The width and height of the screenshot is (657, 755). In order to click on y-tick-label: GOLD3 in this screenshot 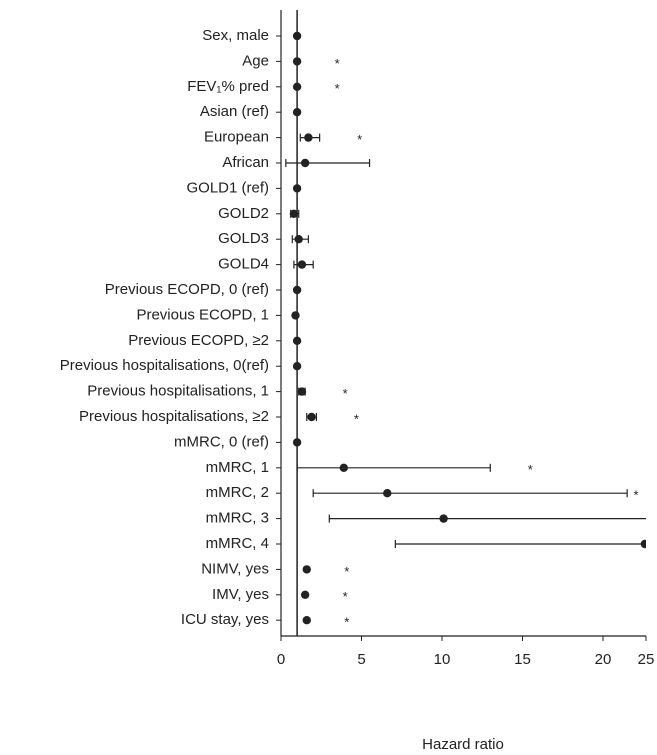, I will do `click(243, 238)`.